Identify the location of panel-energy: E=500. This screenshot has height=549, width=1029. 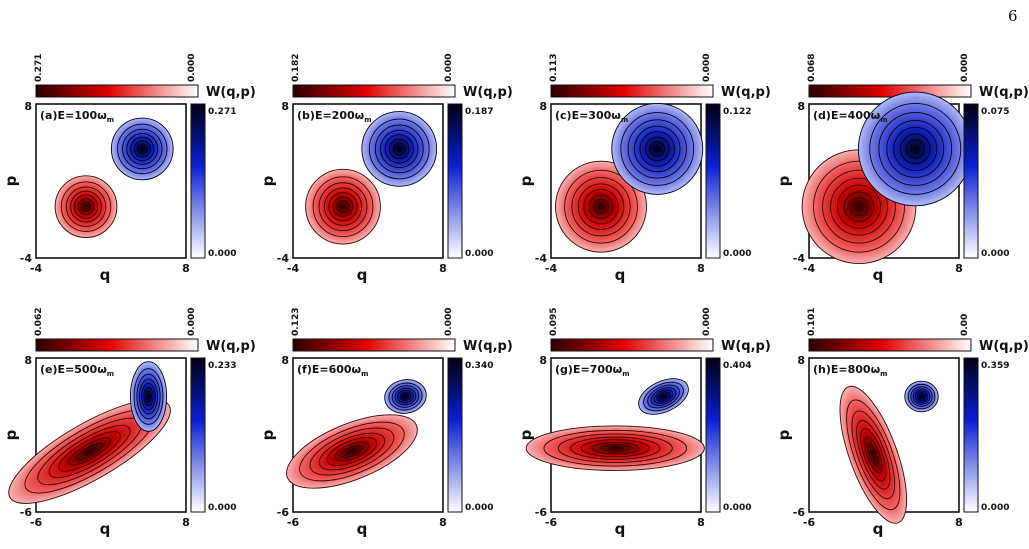
(78, 369).